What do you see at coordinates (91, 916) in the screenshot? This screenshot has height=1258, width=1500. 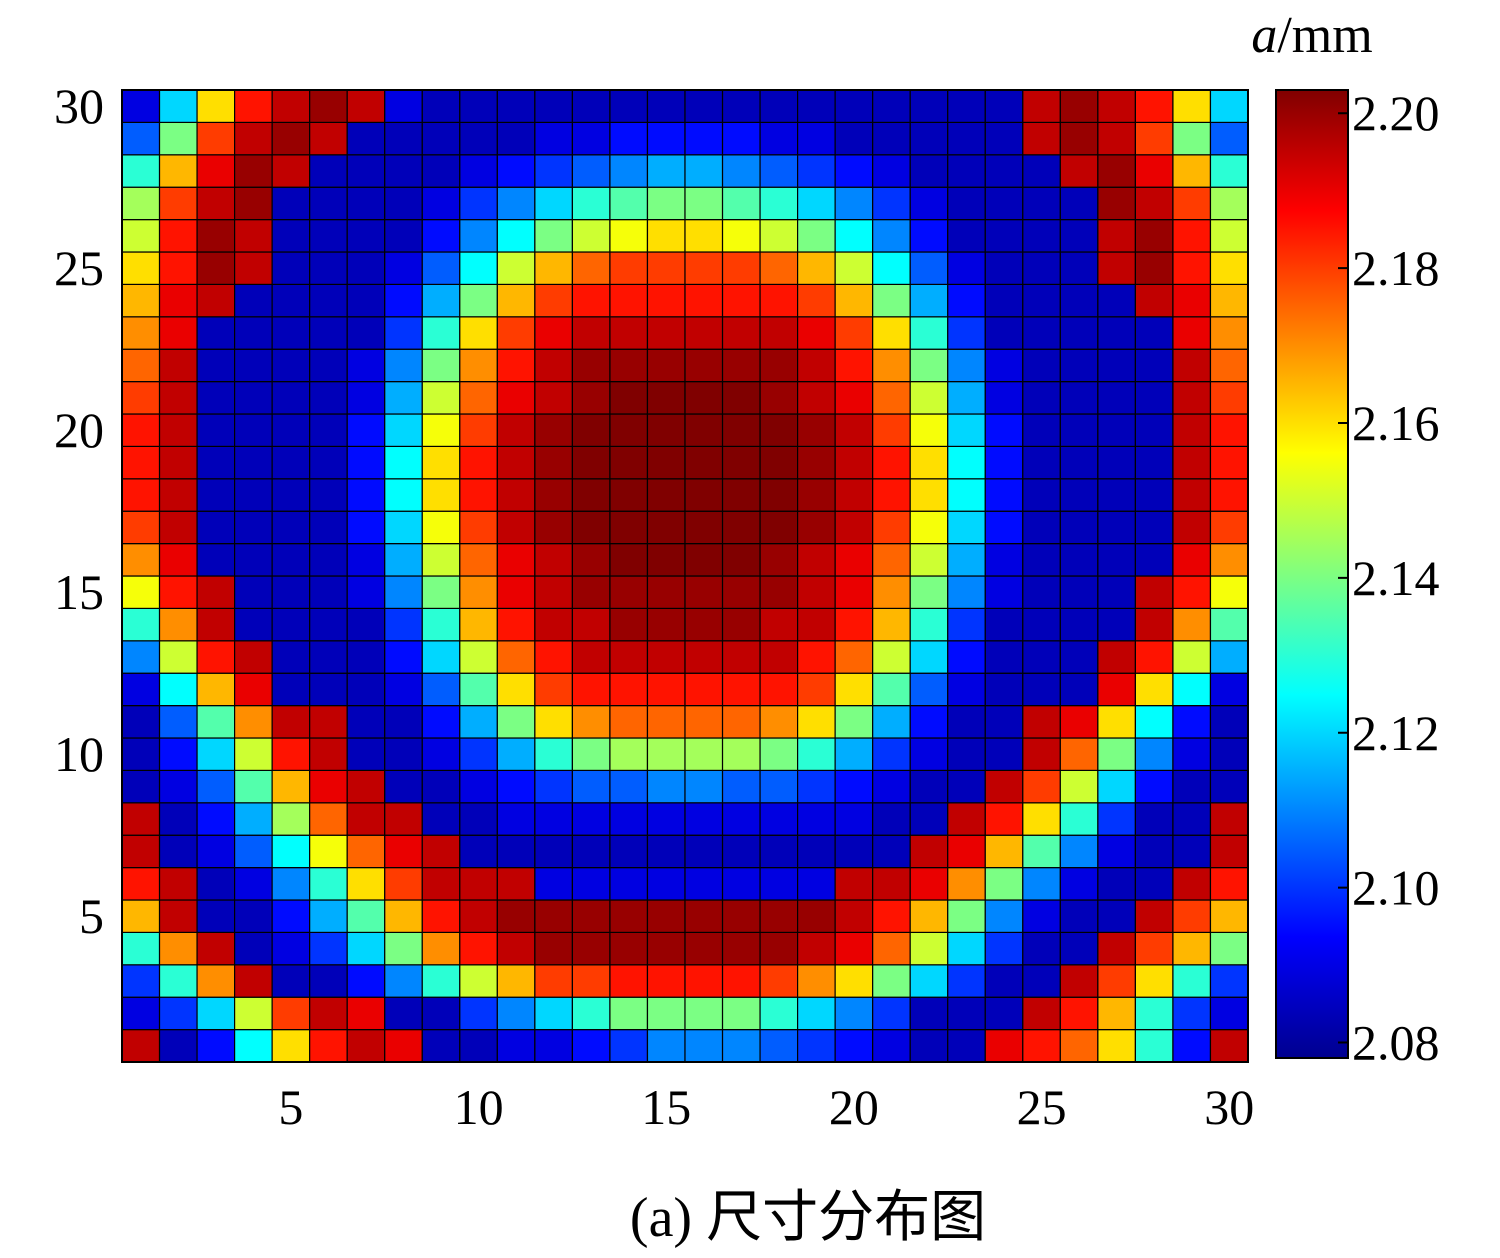 I see `y-tick-label: 5` at bounding box center [91, 916].